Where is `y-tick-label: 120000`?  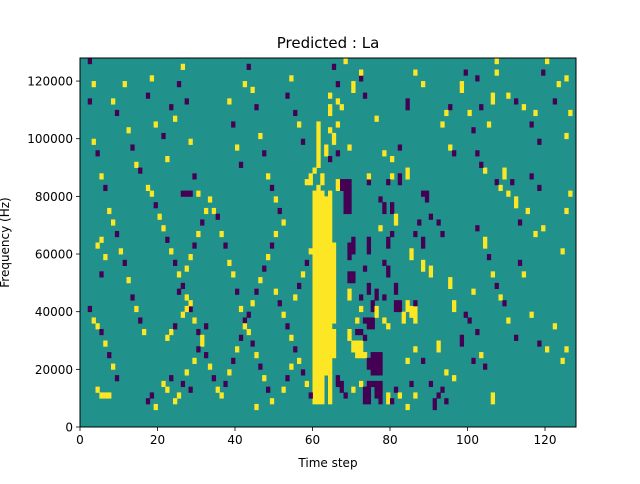
y-tick-label: 120000 is located at coordinates (50, 82).